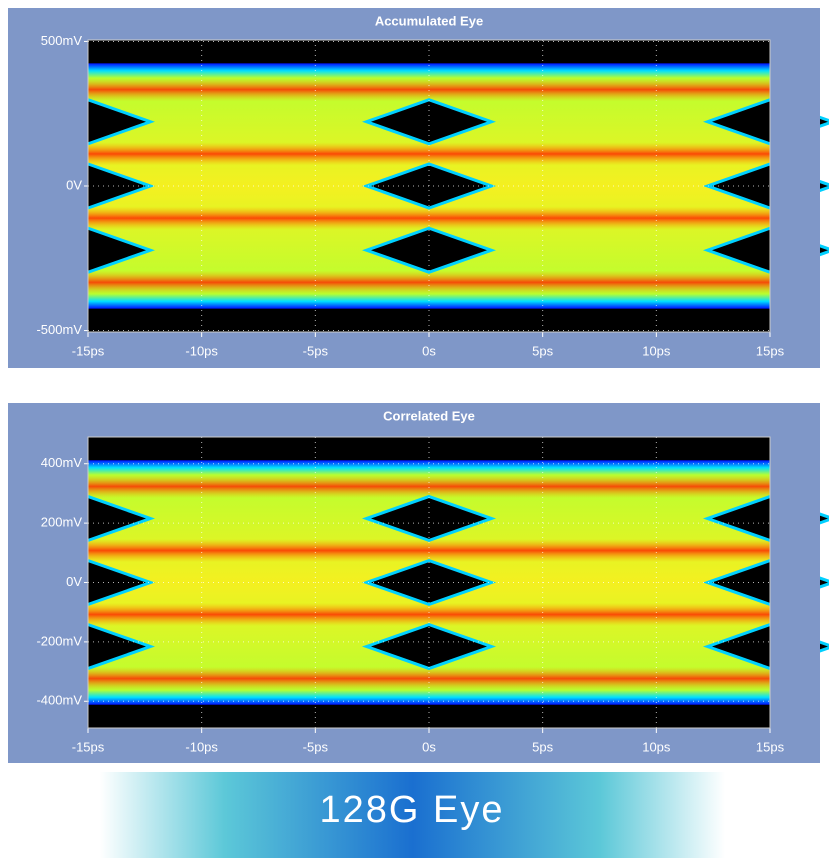  What do you see at coordinates (62, 462) in the screenshot?
I see `y-tick-label: 400mV` at bounding box center [62, 462].